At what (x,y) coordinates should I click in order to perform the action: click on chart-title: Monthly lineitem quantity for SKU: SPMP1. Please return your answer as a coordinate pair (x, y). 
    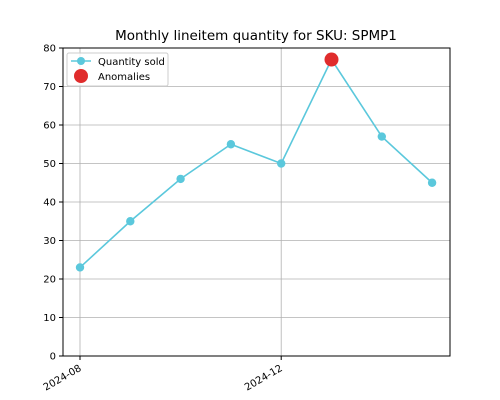
    Looking at the image, I should click on (256, 36).